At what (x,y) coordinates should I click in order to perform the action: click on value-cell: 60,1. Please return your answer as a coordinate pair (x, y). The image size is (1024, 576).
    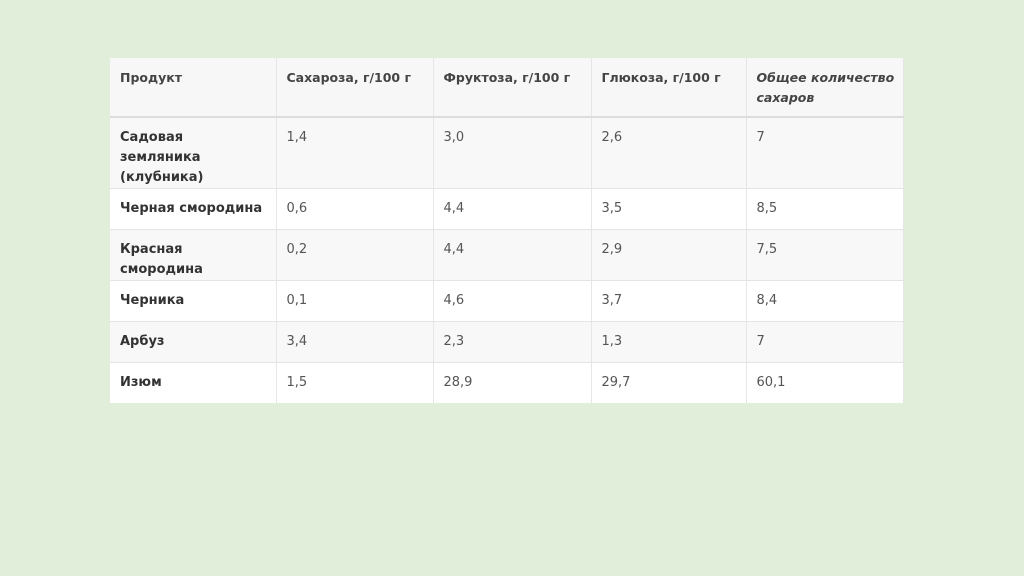
    Looking at the image, I should click on (825, 382).